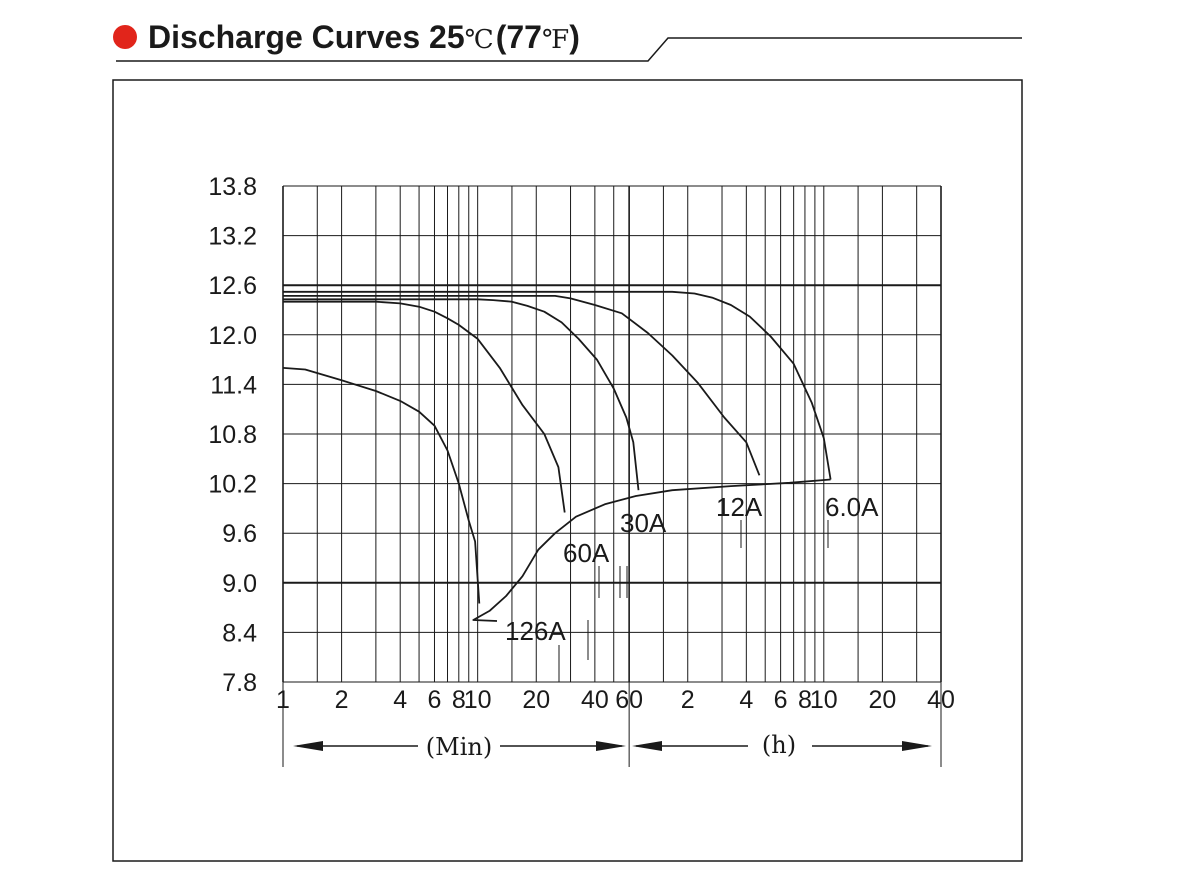  Describe the element at coordinates (239, 534) in the screenshot. I see `y-tick-label: 9.6` at that location.